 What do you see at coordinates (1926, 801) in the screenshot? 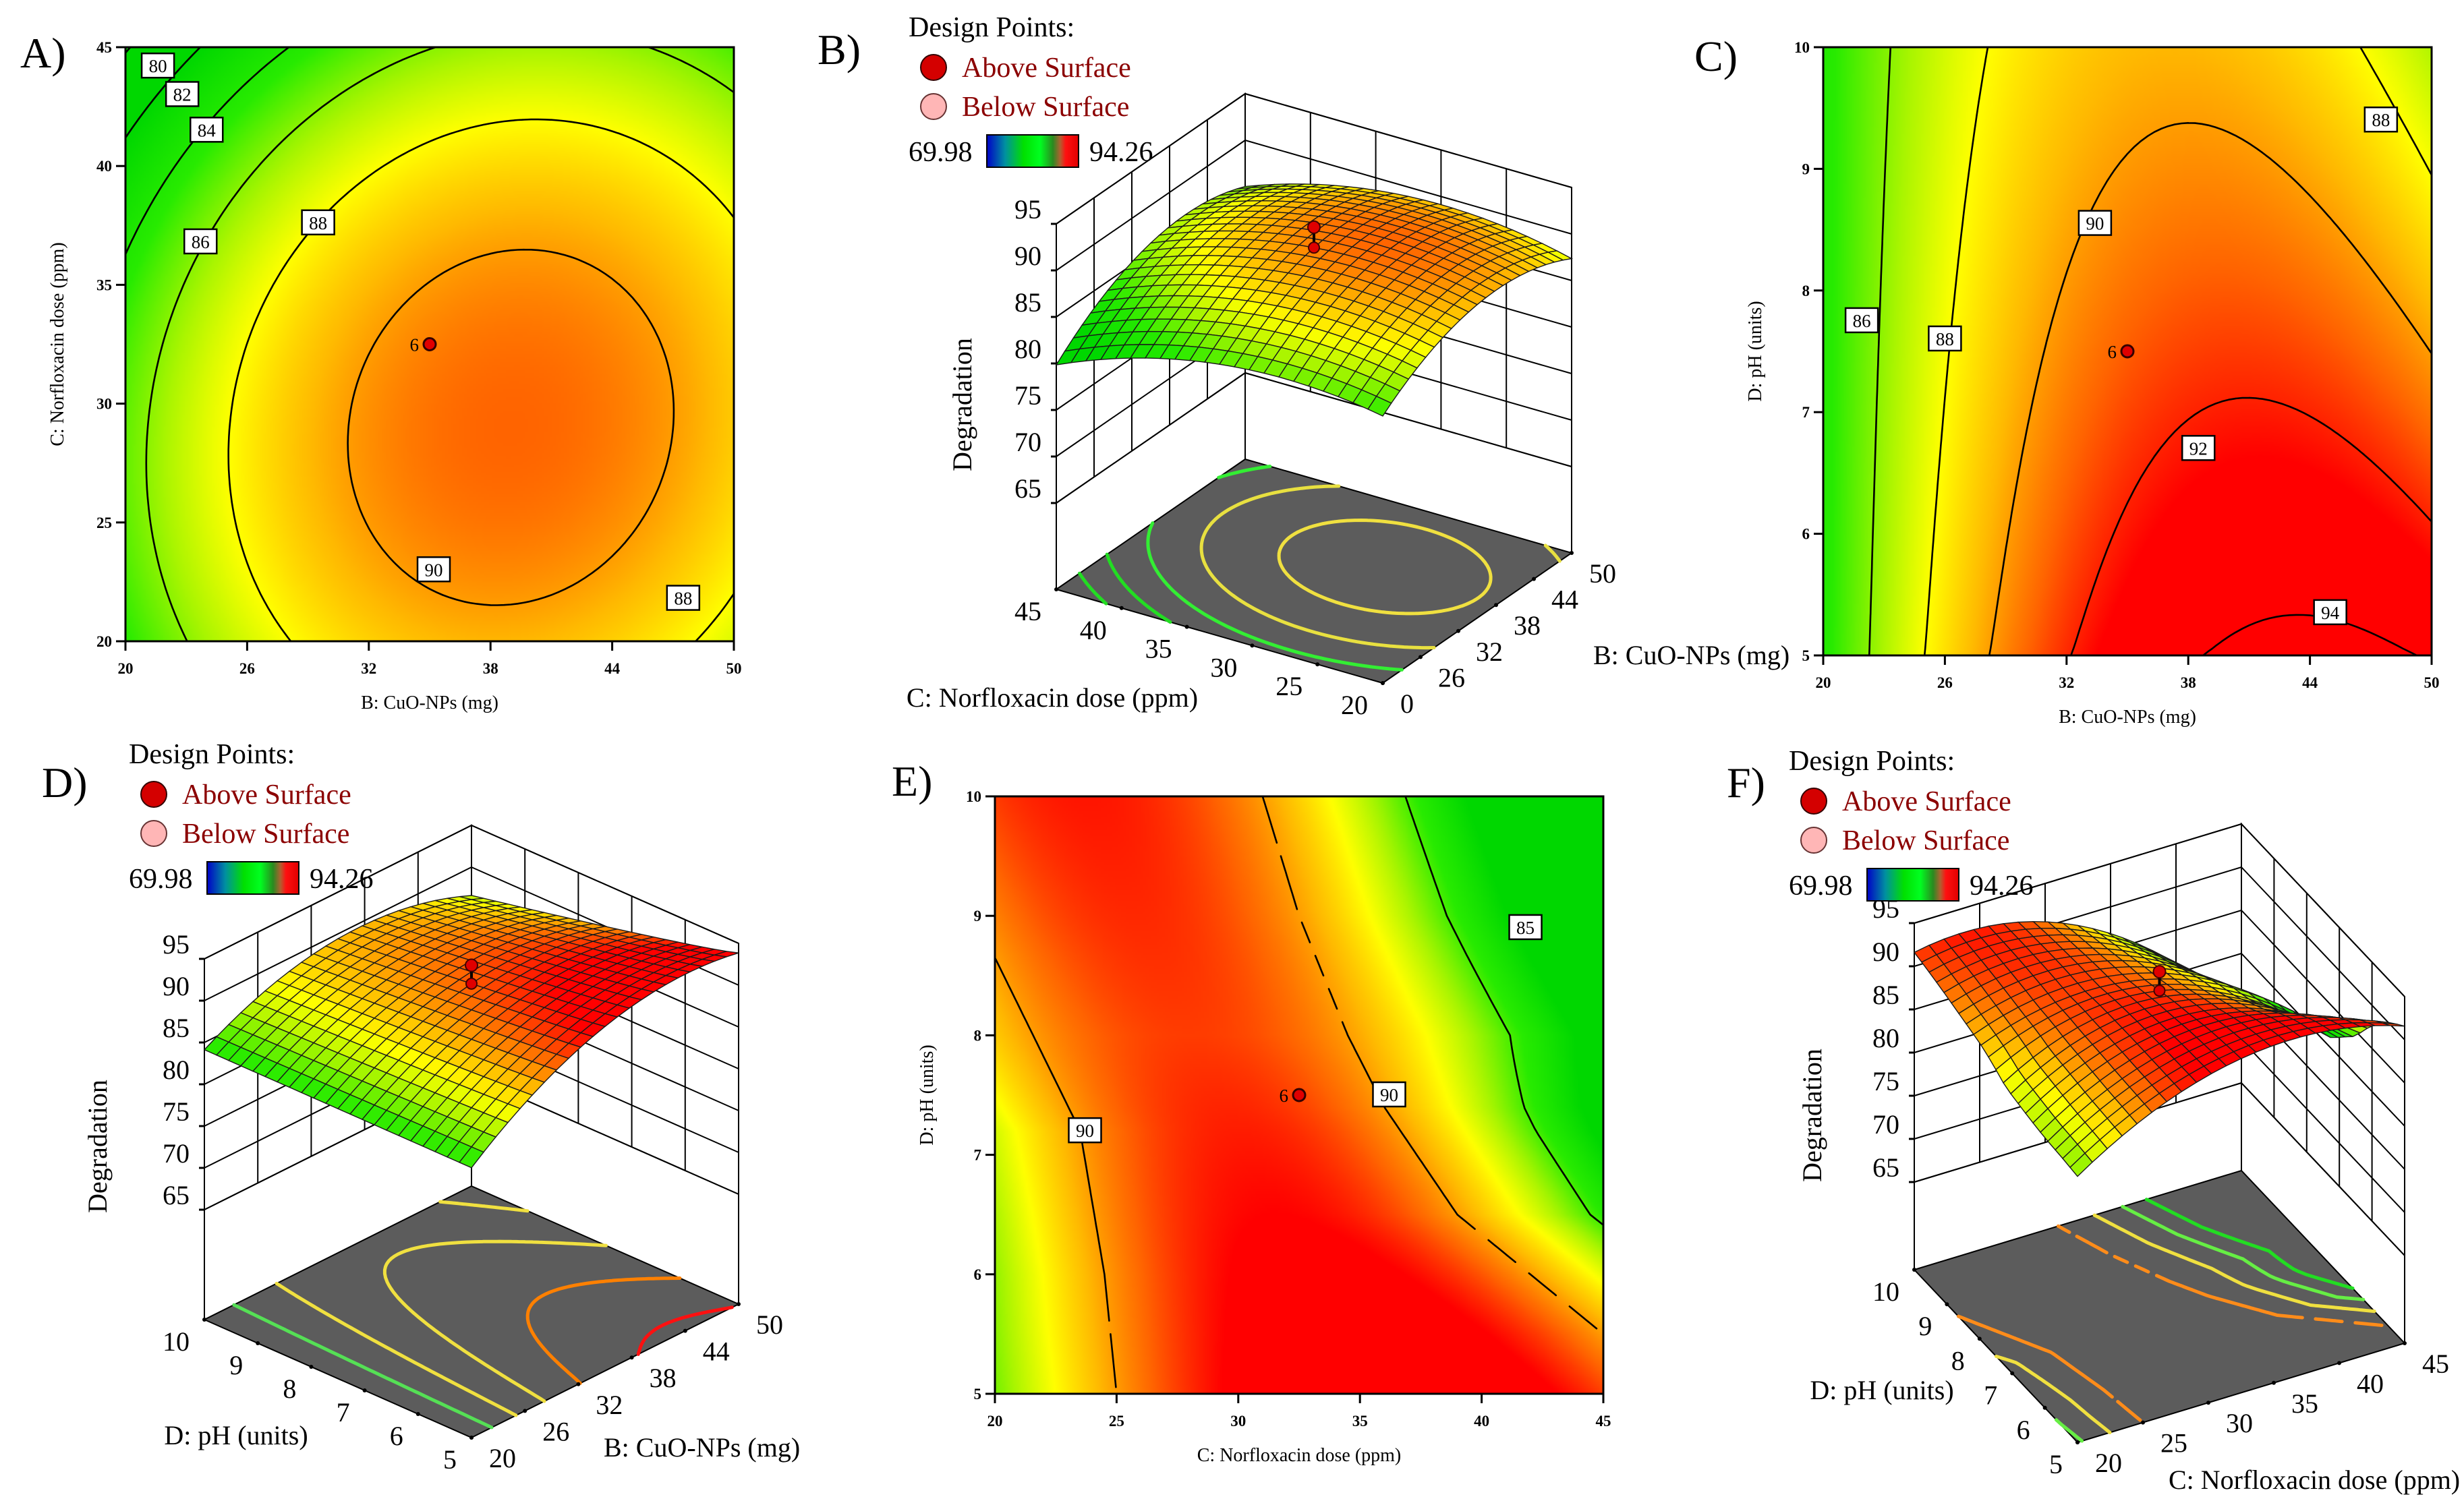
I see `legend-above-label: Above Surface` at bounding box center [1926, 801].